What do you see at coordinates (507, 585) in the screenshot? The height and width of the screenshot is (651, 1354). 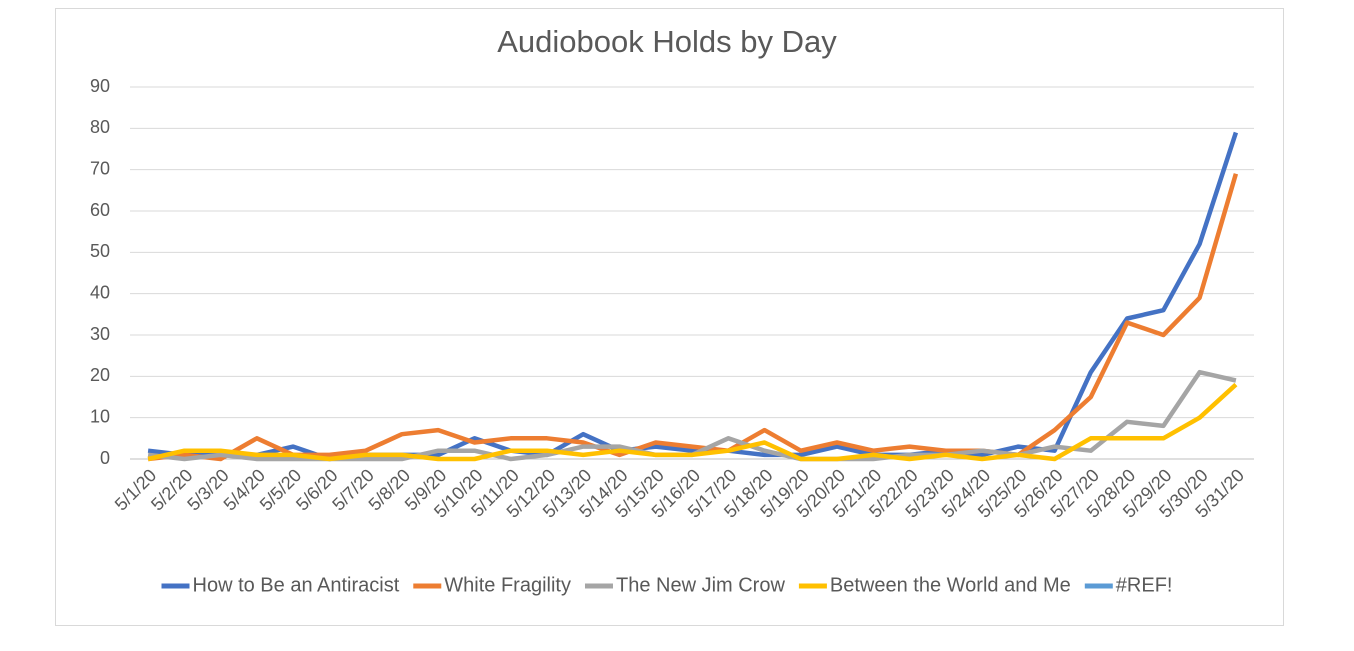 I see `legend-label: White Fragility` at bounding box center [507, 585].